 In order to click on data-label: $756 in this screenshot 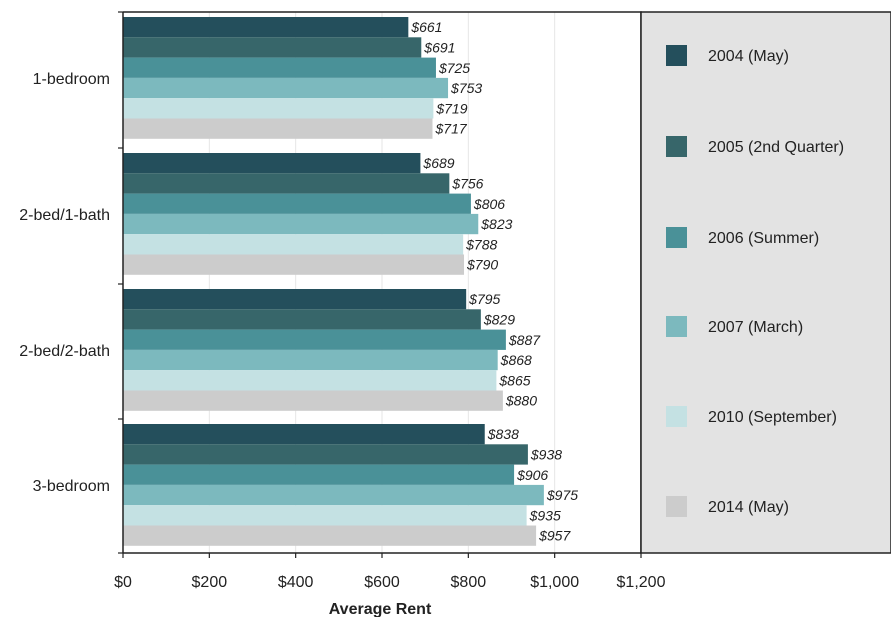, I will do `click(467, 183)`.